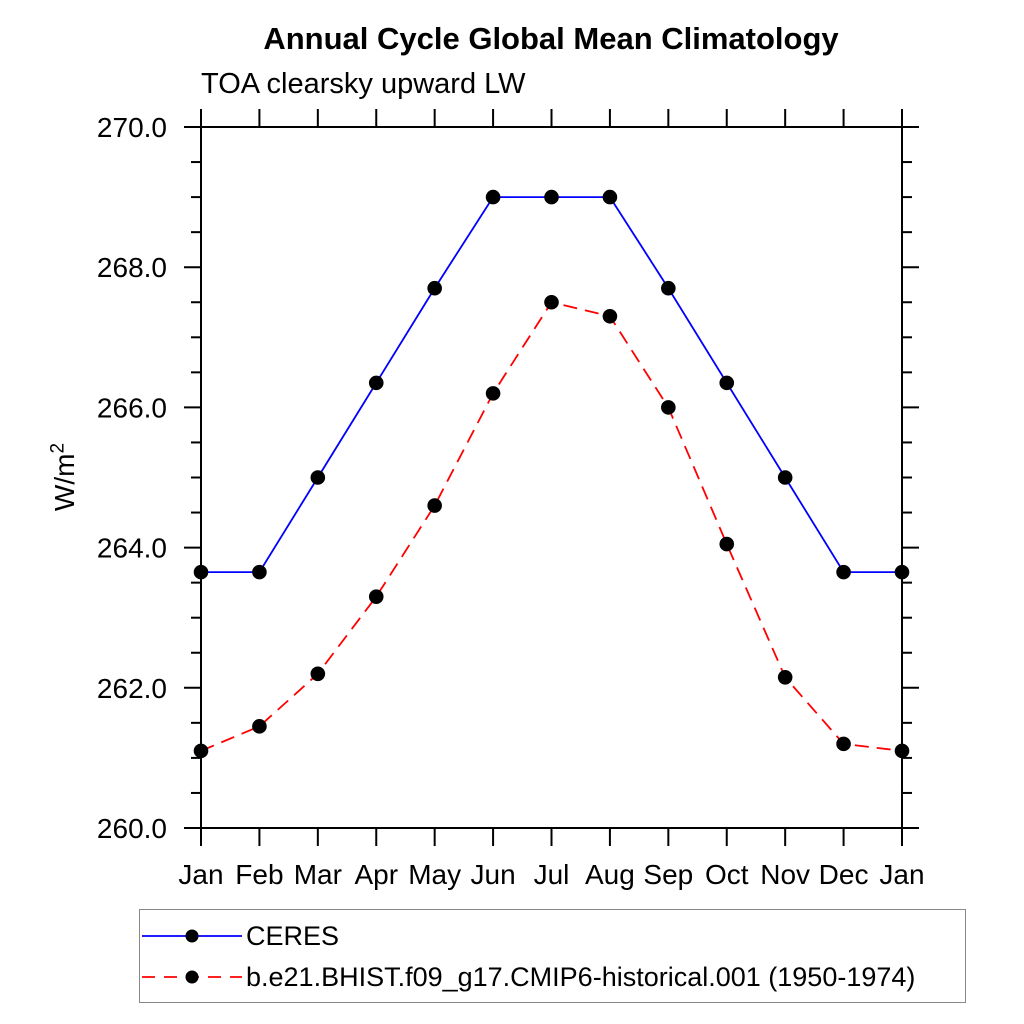 This screenshot has height=1024, width=1024. I want to click on x-tick-label: Apr, so click(376, 874).